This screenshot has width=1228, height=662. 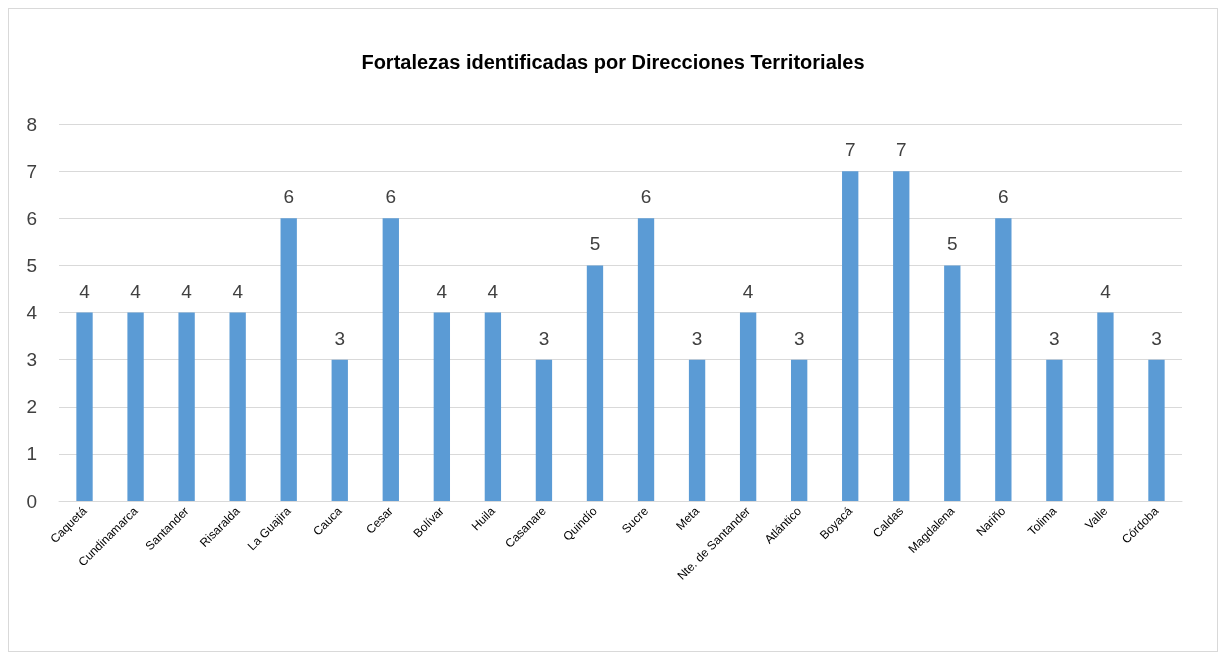 I want to click on y-tick-label: 1, so click(x=31, y=454).